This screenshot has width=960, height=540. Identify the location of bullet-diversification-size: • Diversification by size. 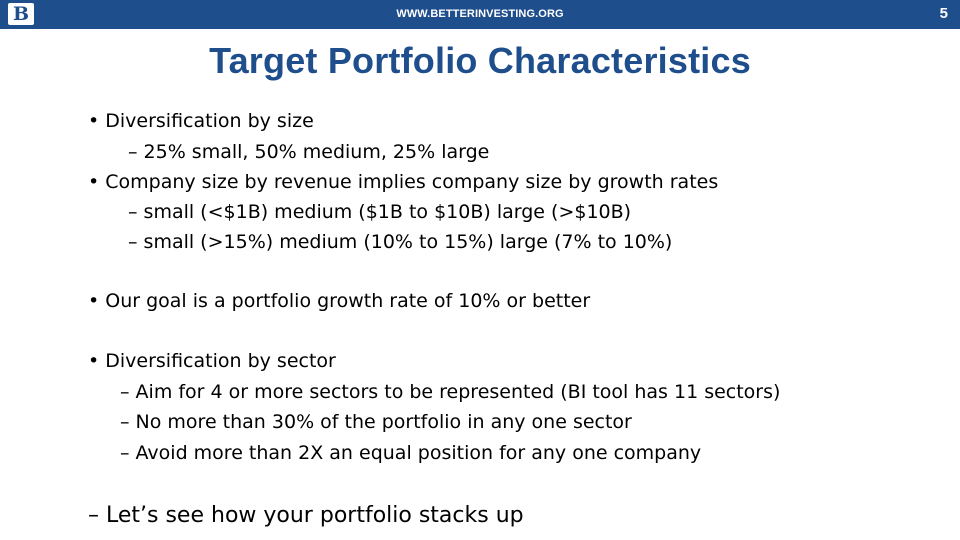
(201, 121).